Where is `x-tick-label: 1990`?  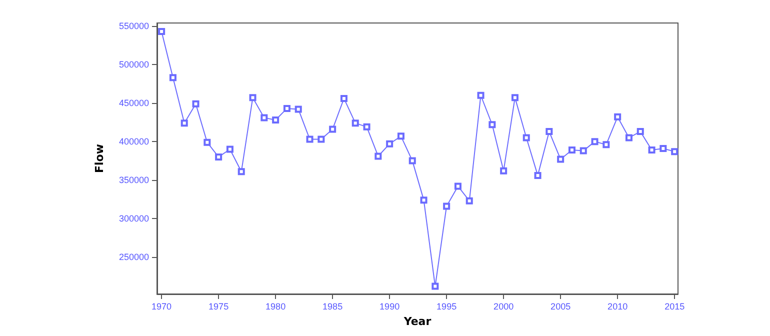 x-tick-label: 1990 is located at coordinates (390, 307).